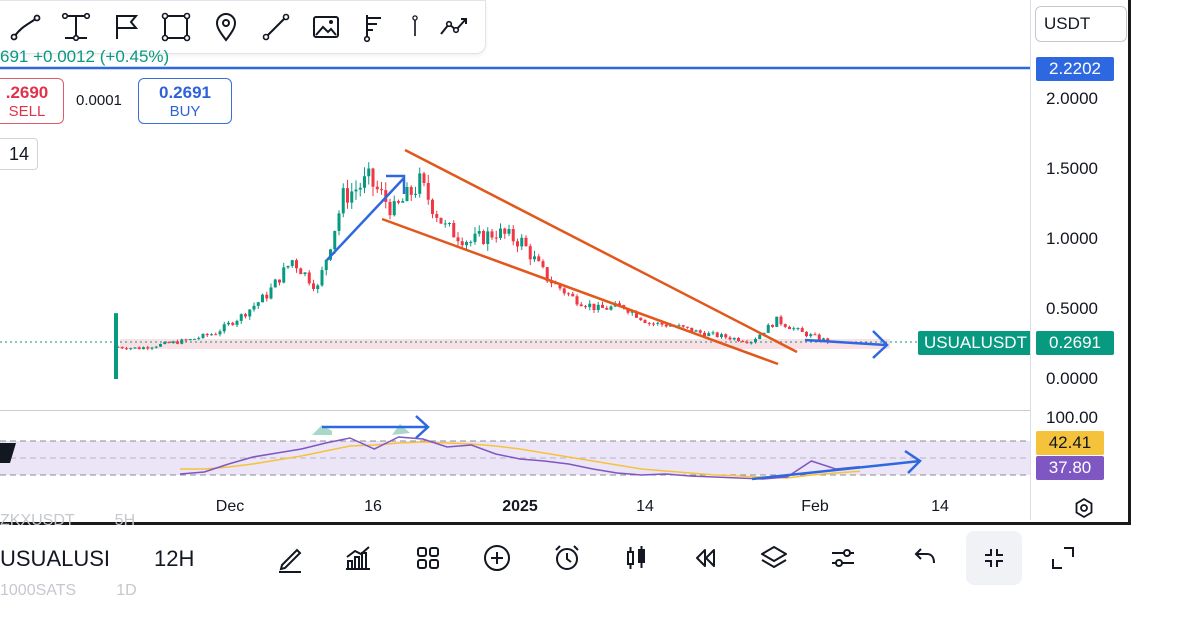 This screenshot has height=620, width=1200. I want to click on price-axis-separator, so click(1030, 260).